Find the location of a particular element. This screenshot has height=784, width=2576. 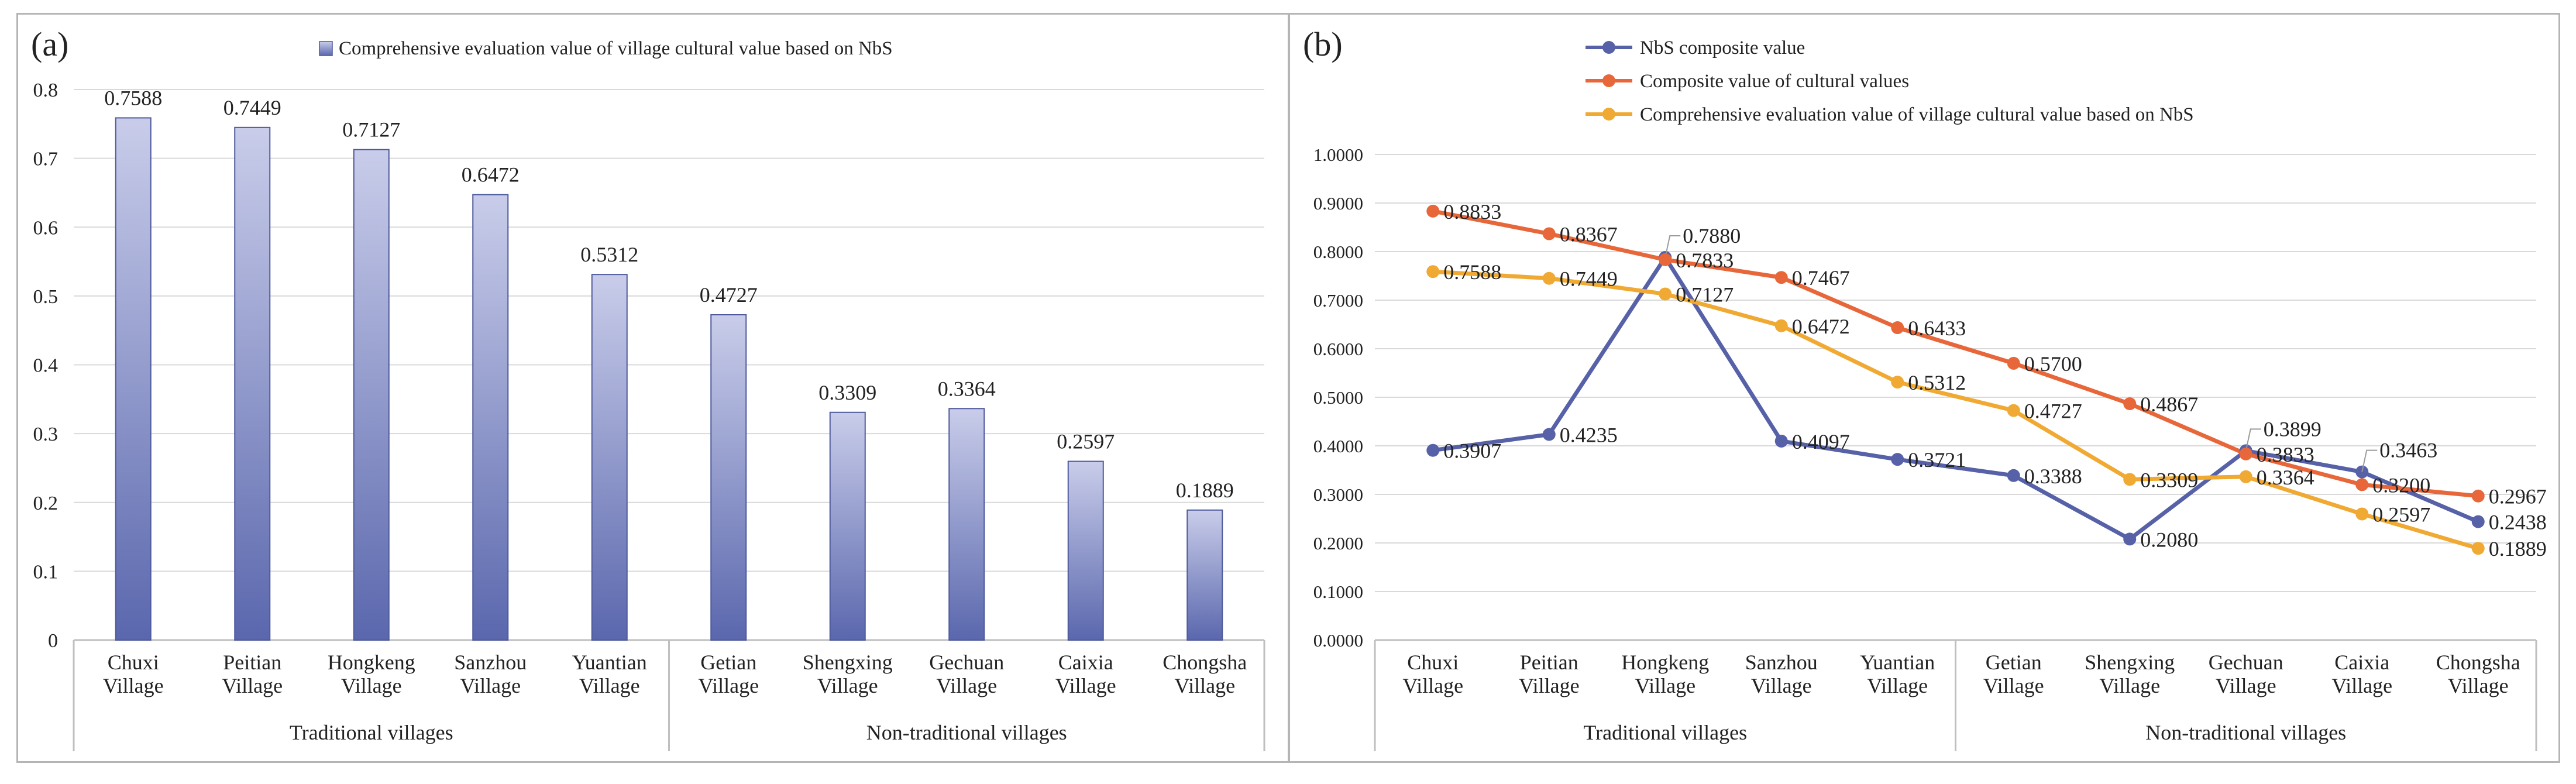

series-data-label: 0.8367 is located at coordinates (1589, 235).